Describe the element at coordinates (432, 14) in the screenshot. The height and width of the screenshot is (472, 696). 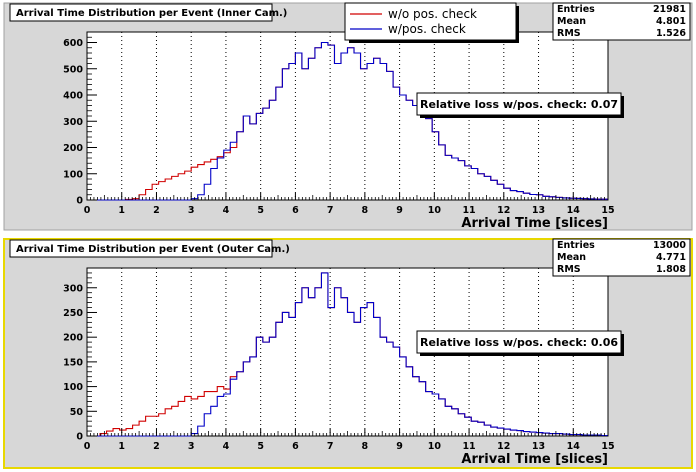
I see `legend-entry-label: w/o pos. check` at that location.